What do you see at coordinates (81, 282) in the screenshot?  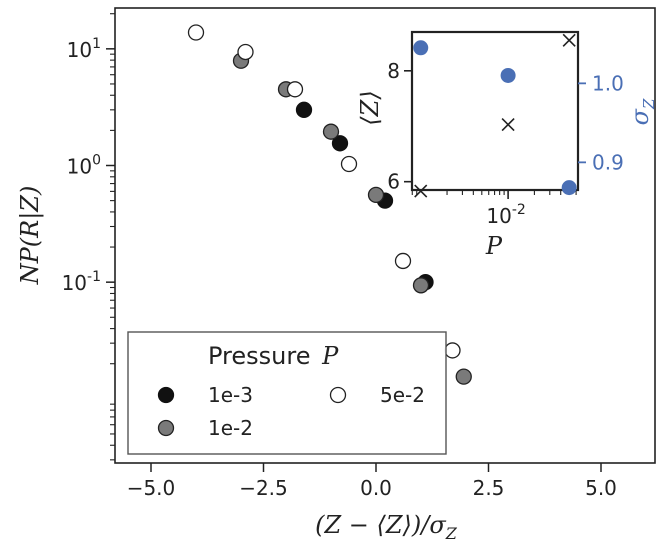 I see `y-tick-label: 10⁻¹` at bounding box center [81, 282].